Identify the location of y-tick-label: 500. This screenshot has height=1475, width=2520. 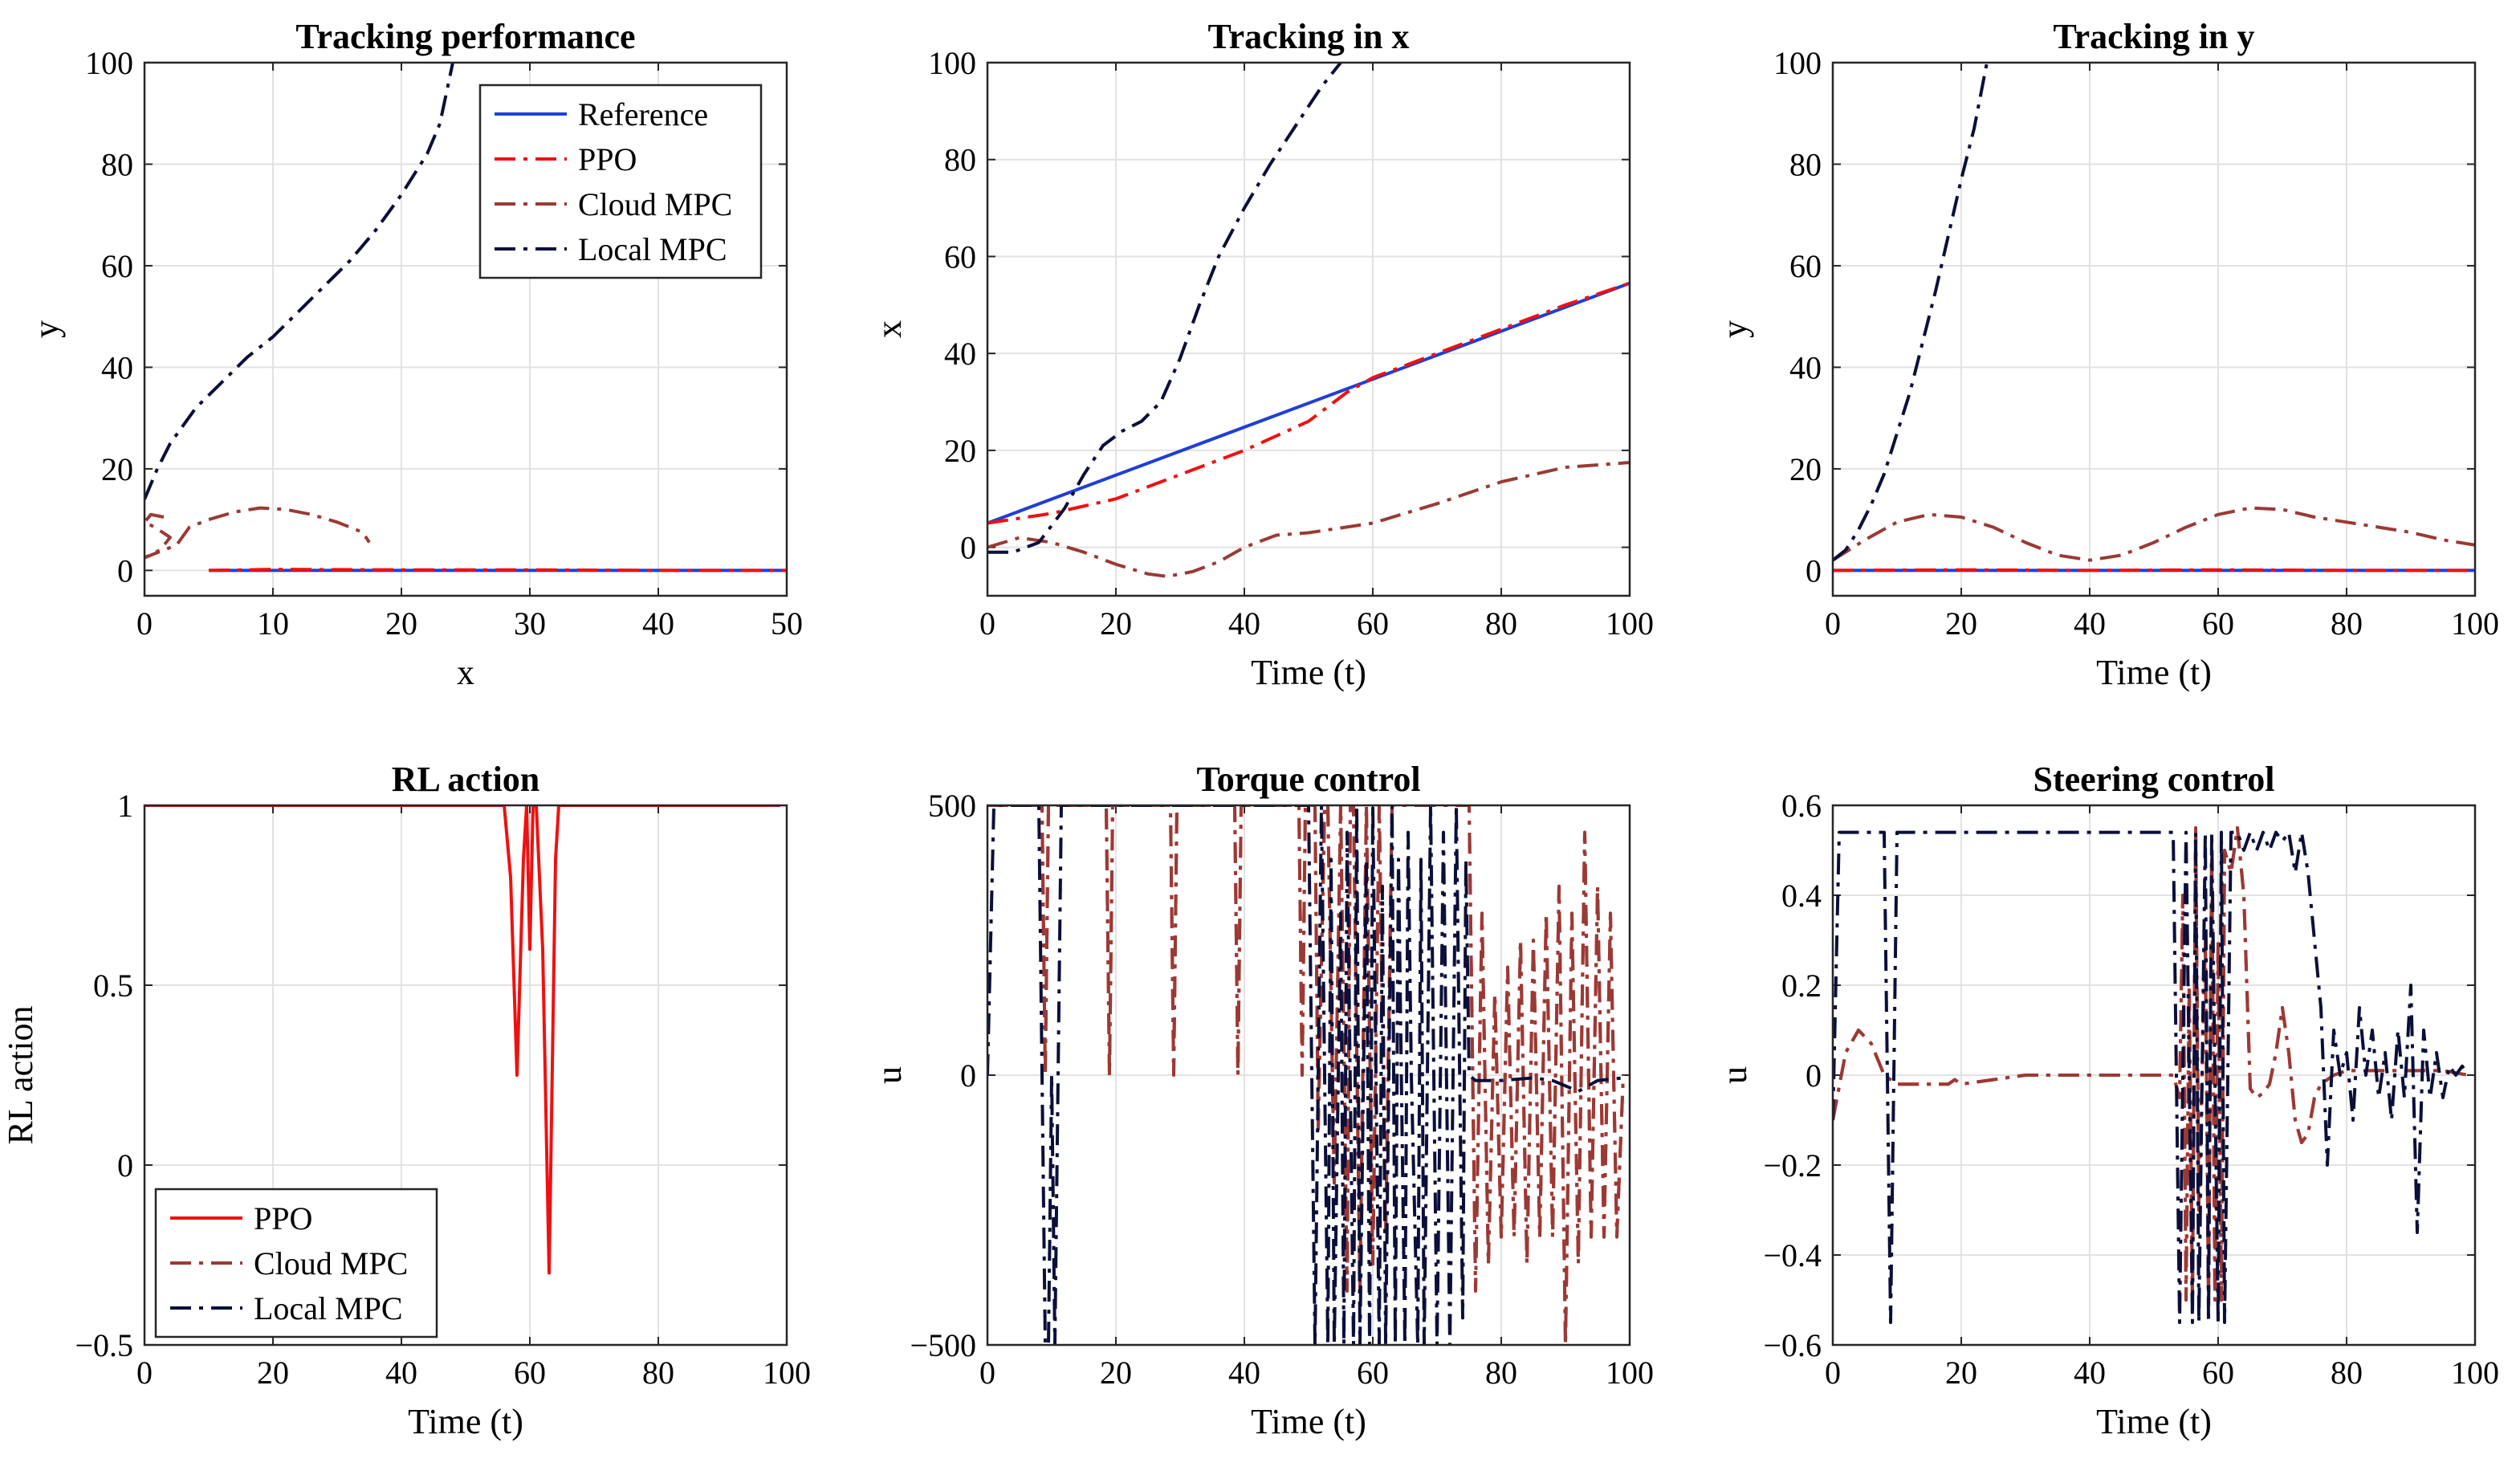
(952, 806).